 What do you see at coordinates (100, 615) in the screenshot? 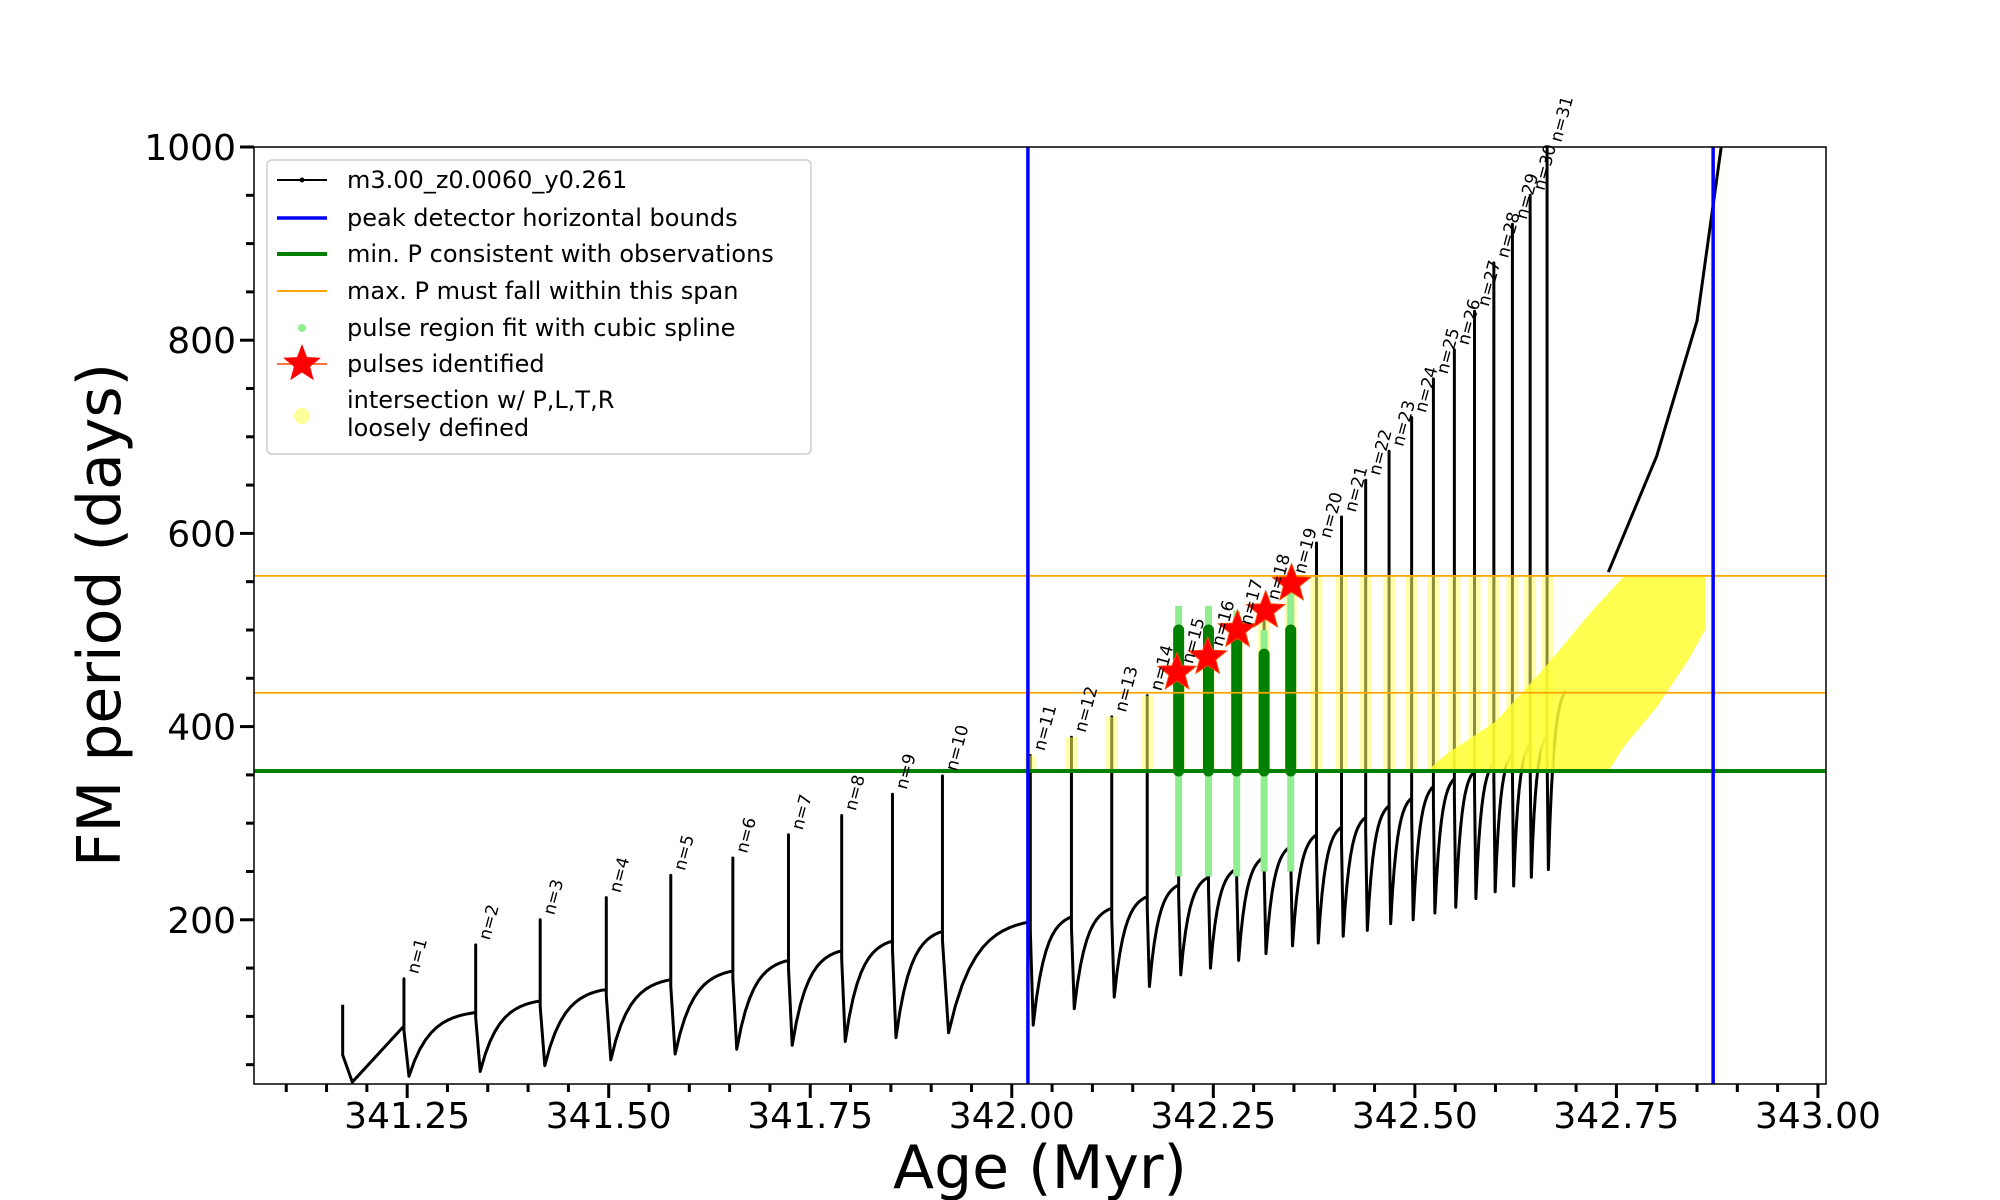
I see `y-axis-title: FM period (days)` at bounding box center [100, 615].